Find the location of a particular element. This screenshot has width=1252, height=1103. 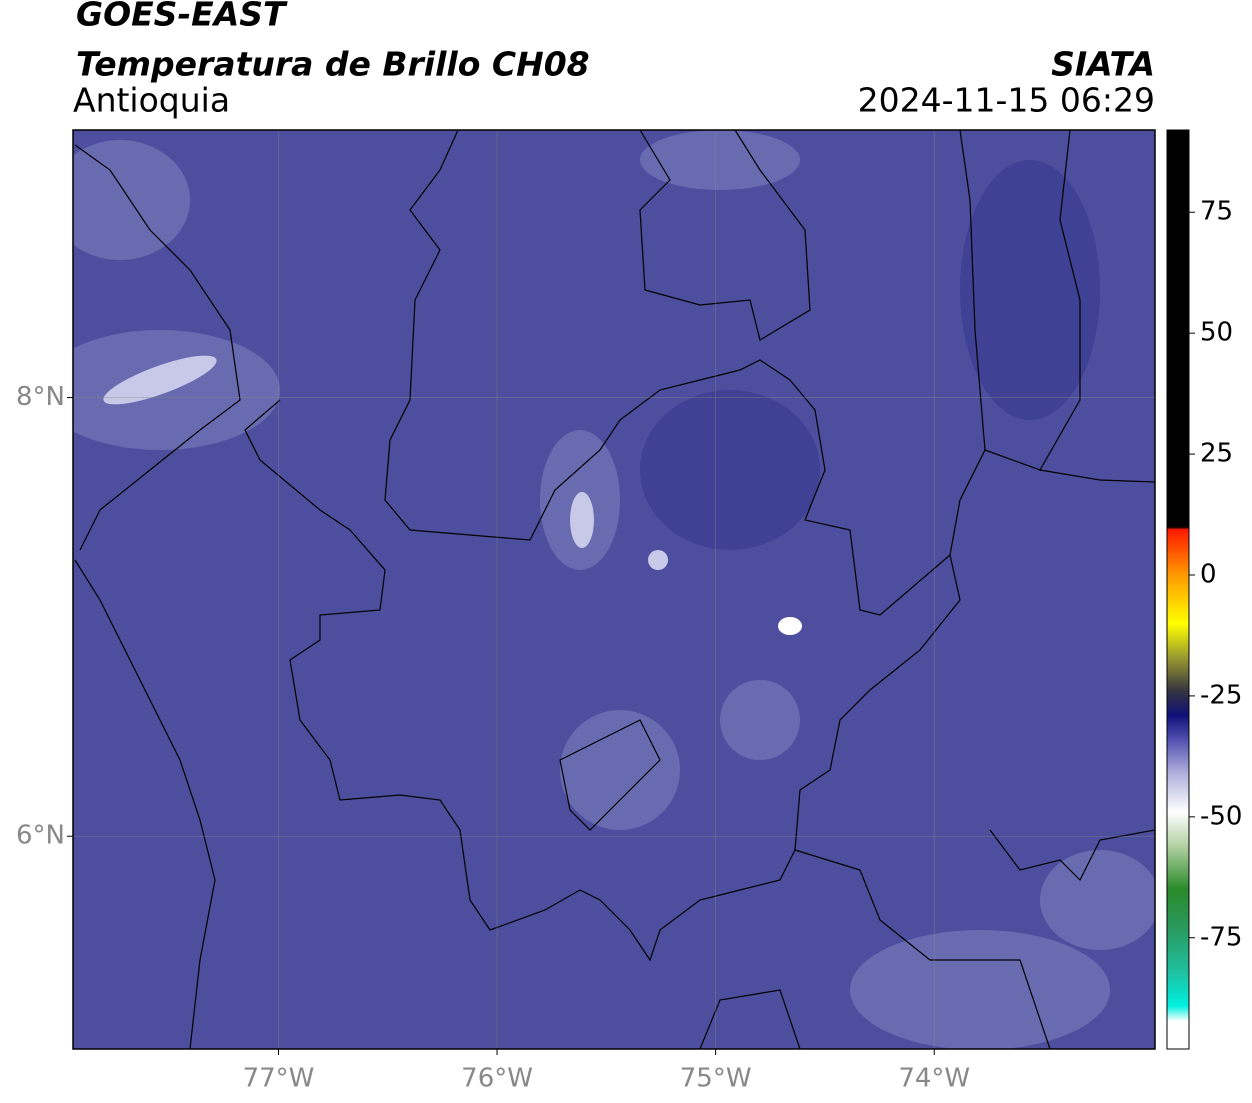

colorbar-tick-label: 25 is located at coordinates (1216, 454).